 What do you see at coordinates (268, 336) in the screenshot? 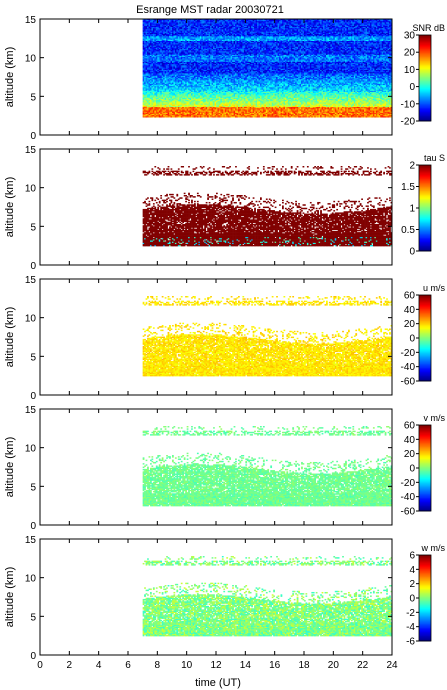
I see `data-field-u` at bounding box center [268, 336].